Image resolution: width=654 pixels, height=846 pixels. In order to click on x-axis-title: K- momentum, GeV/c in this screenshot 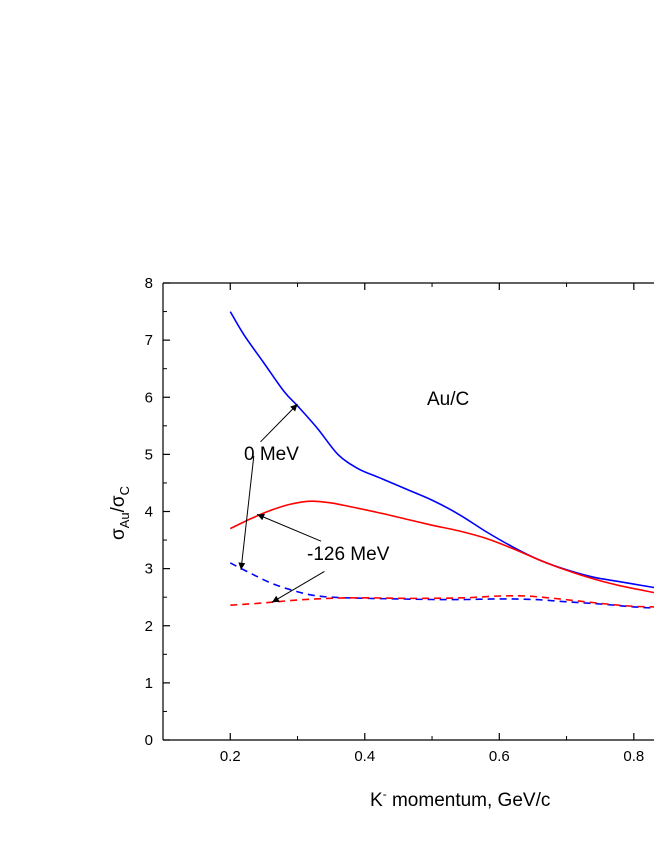, I will do `click(460, 799)`.